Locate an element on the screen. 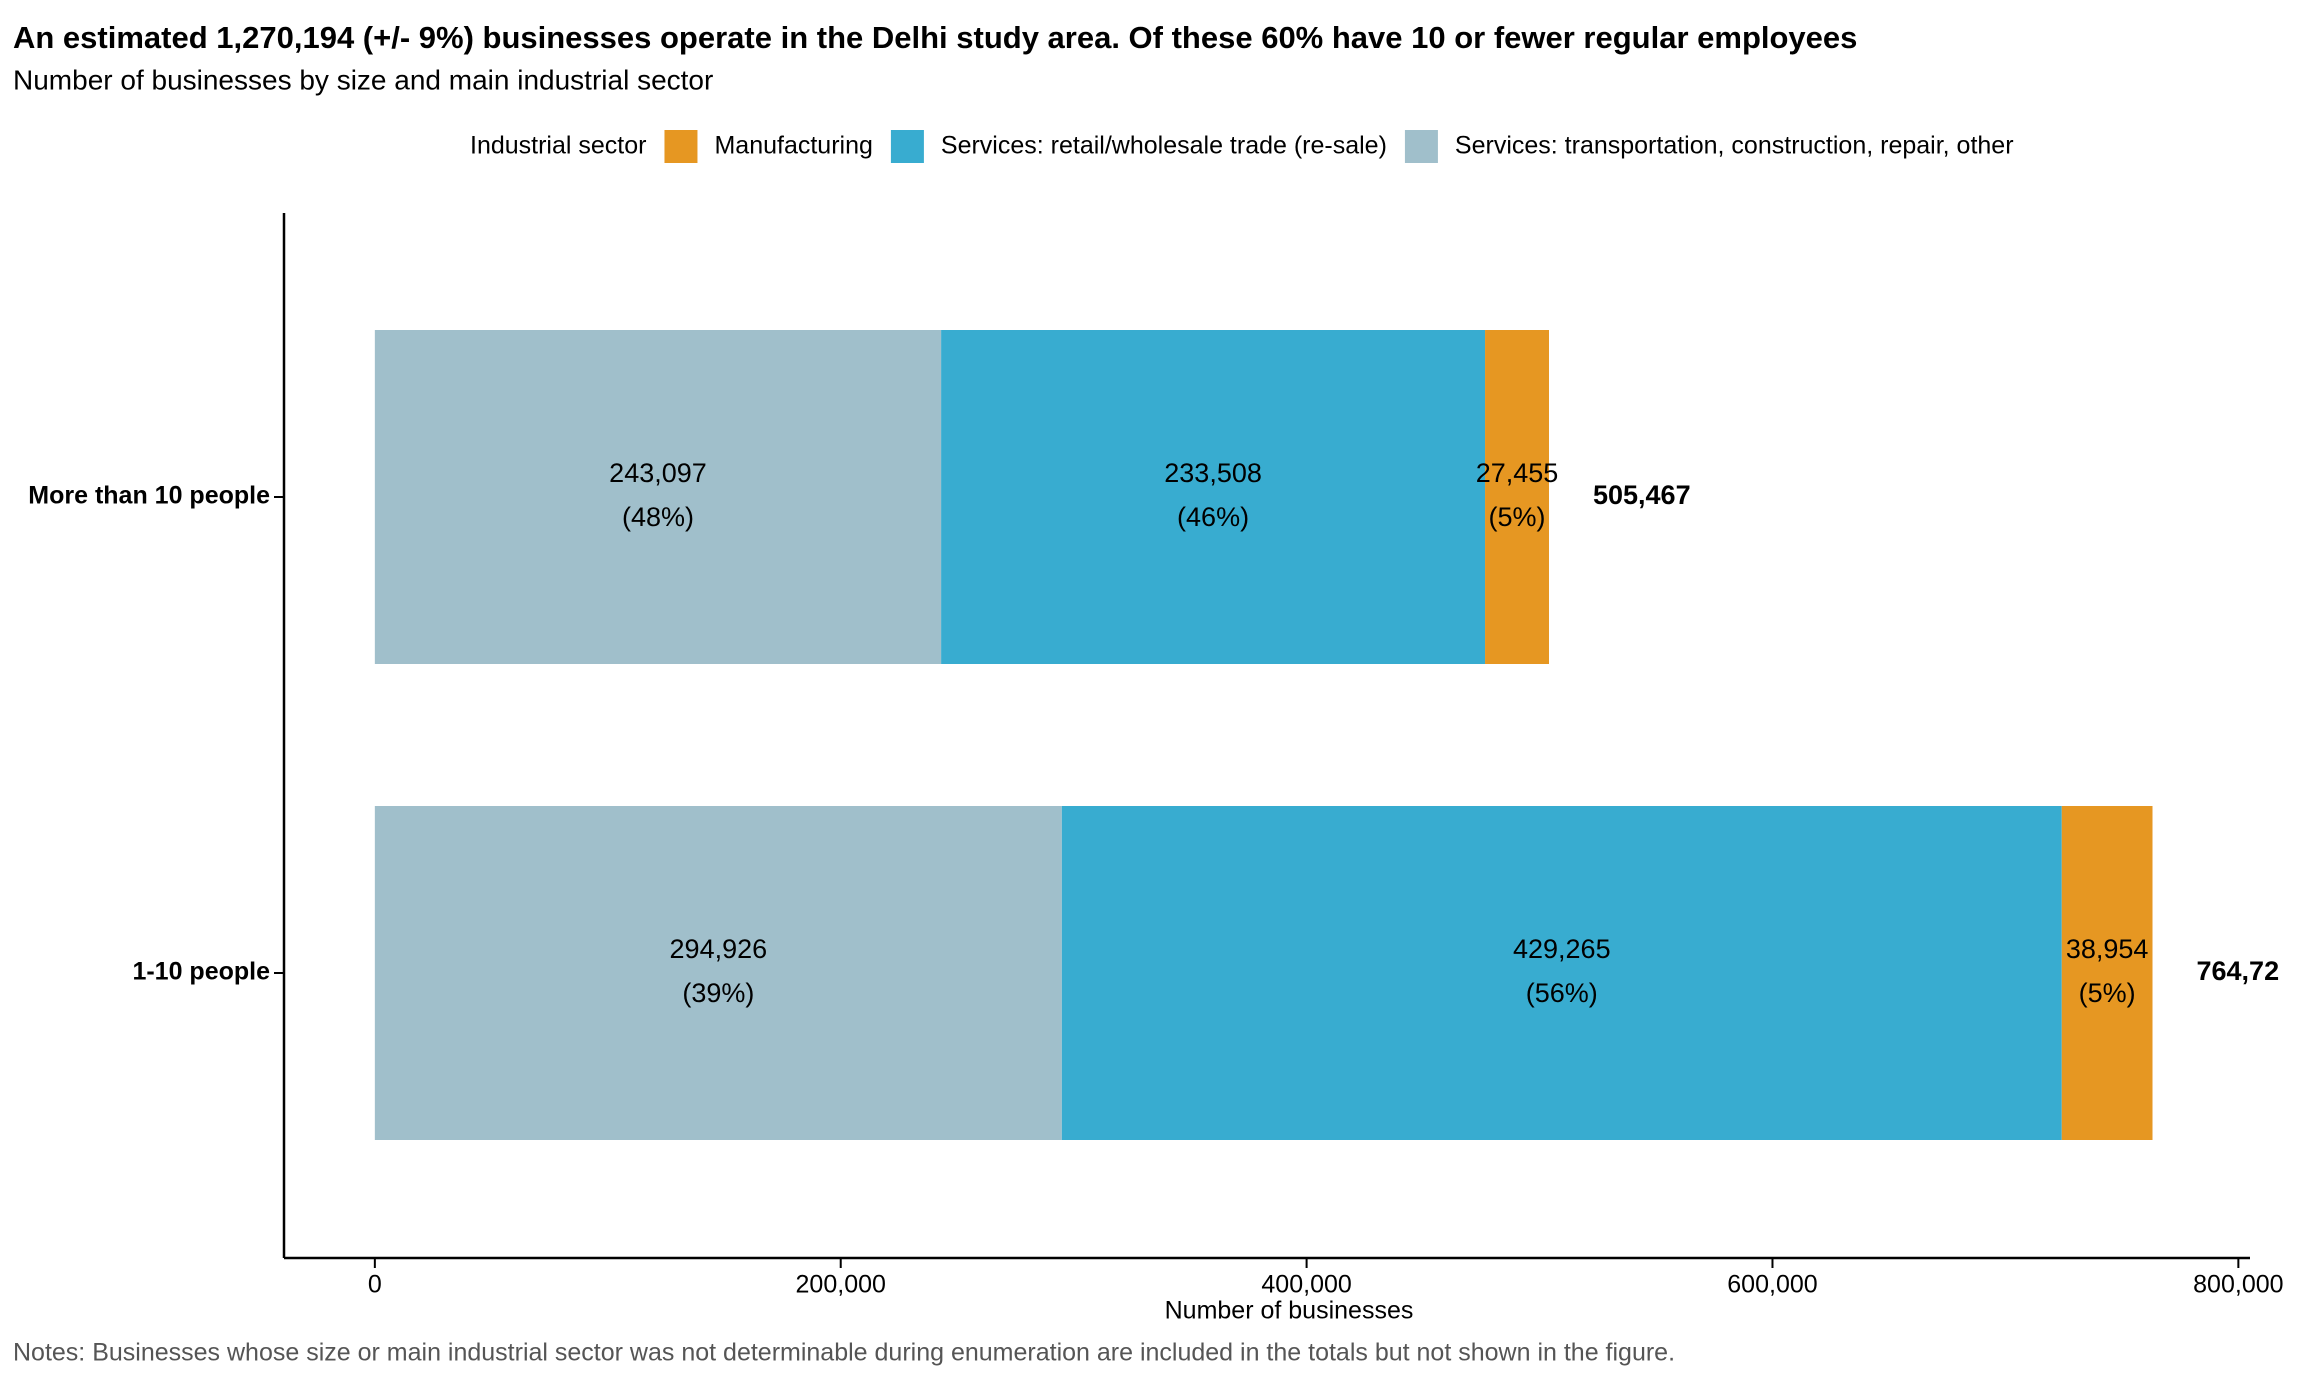 This screenshot has width=2304, height=1382. value-label: 38,954 is located at coordinates (2107, 949).